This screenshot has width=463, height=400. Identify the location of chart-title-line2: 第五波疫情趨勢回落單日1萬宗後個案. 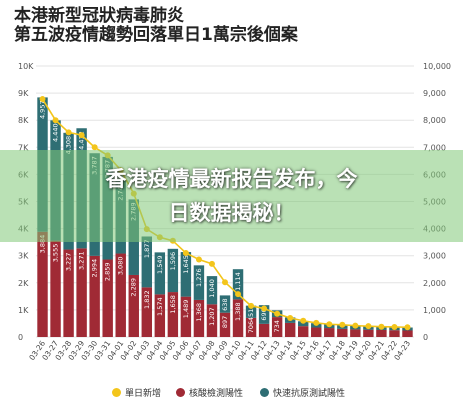
(156, 35).